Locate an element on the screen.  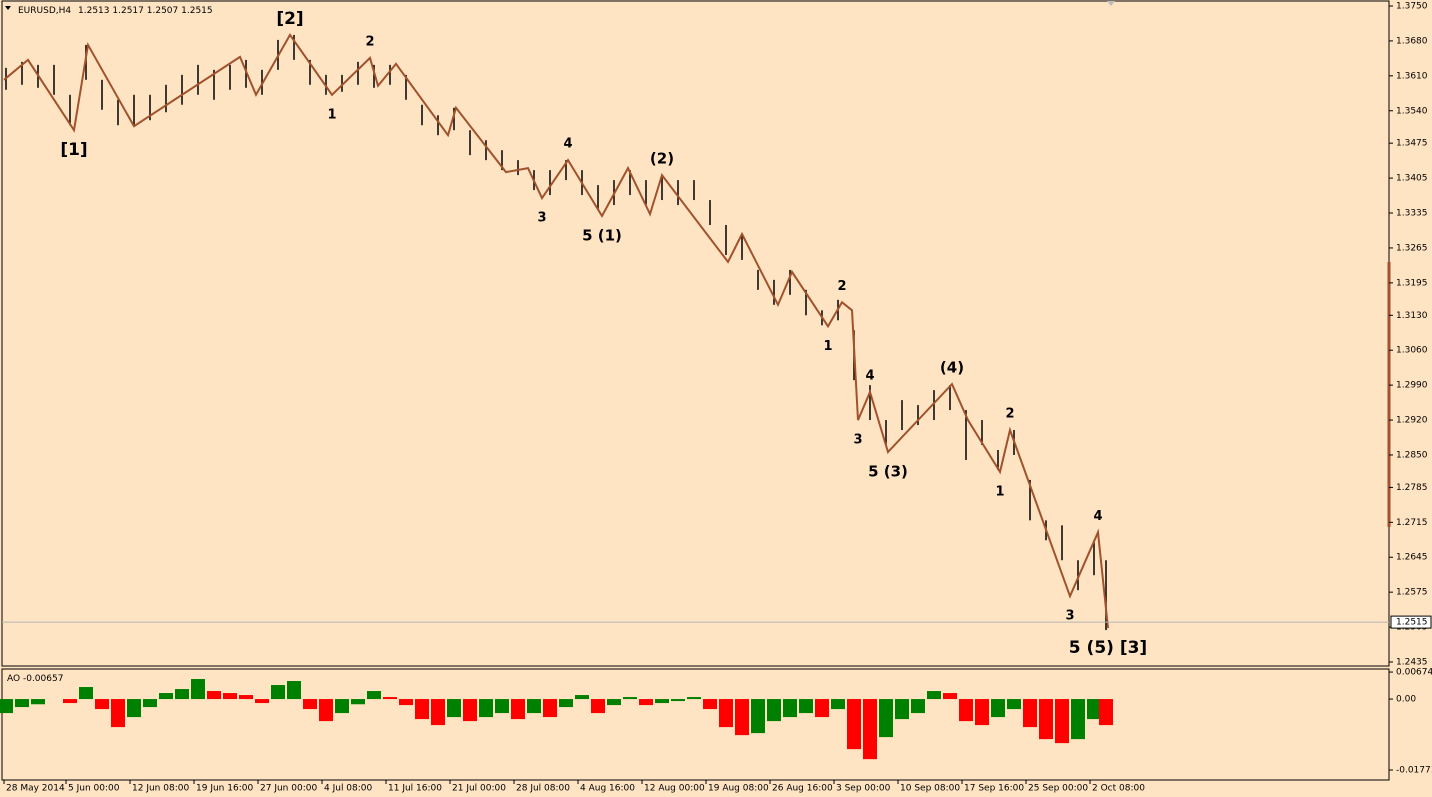
y-tick-label: 1.3680 is located at coordinates (1412, 41).